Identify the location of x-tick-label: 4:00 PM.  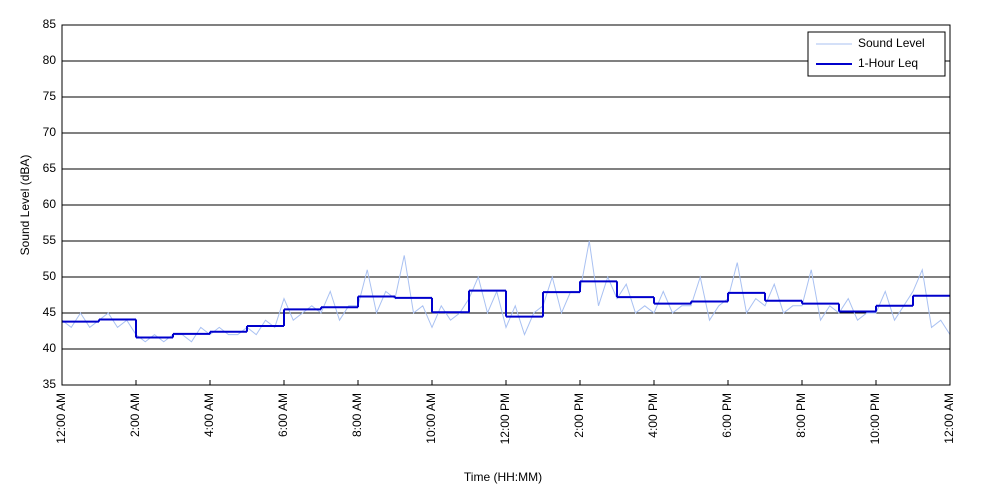
(653, 415).